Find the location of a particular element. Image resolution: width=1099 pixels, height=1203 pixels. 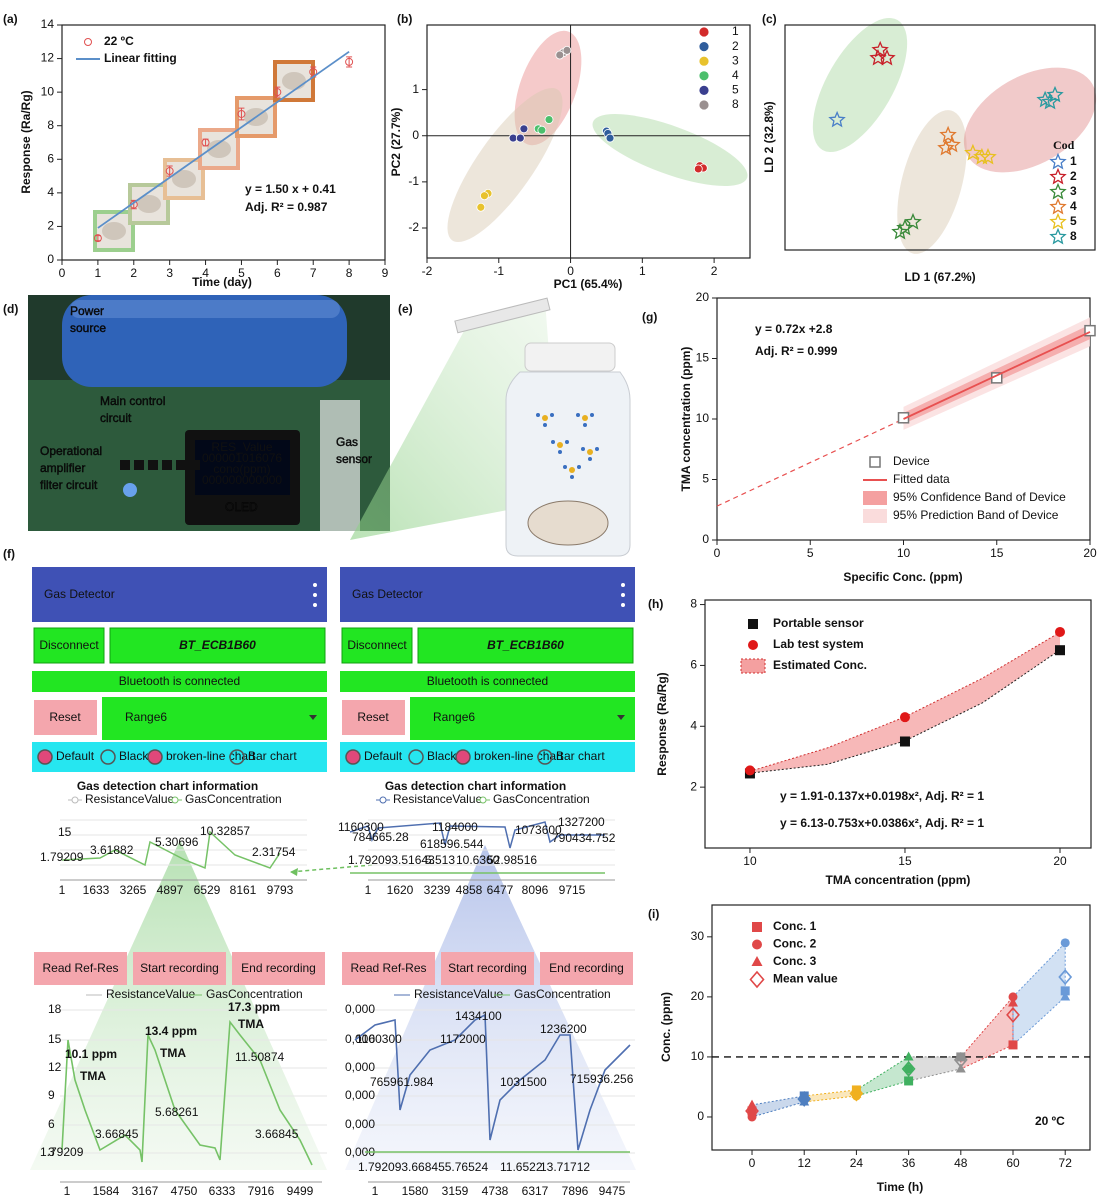

legend-title: Cod is located at coordinates (1064, 145).